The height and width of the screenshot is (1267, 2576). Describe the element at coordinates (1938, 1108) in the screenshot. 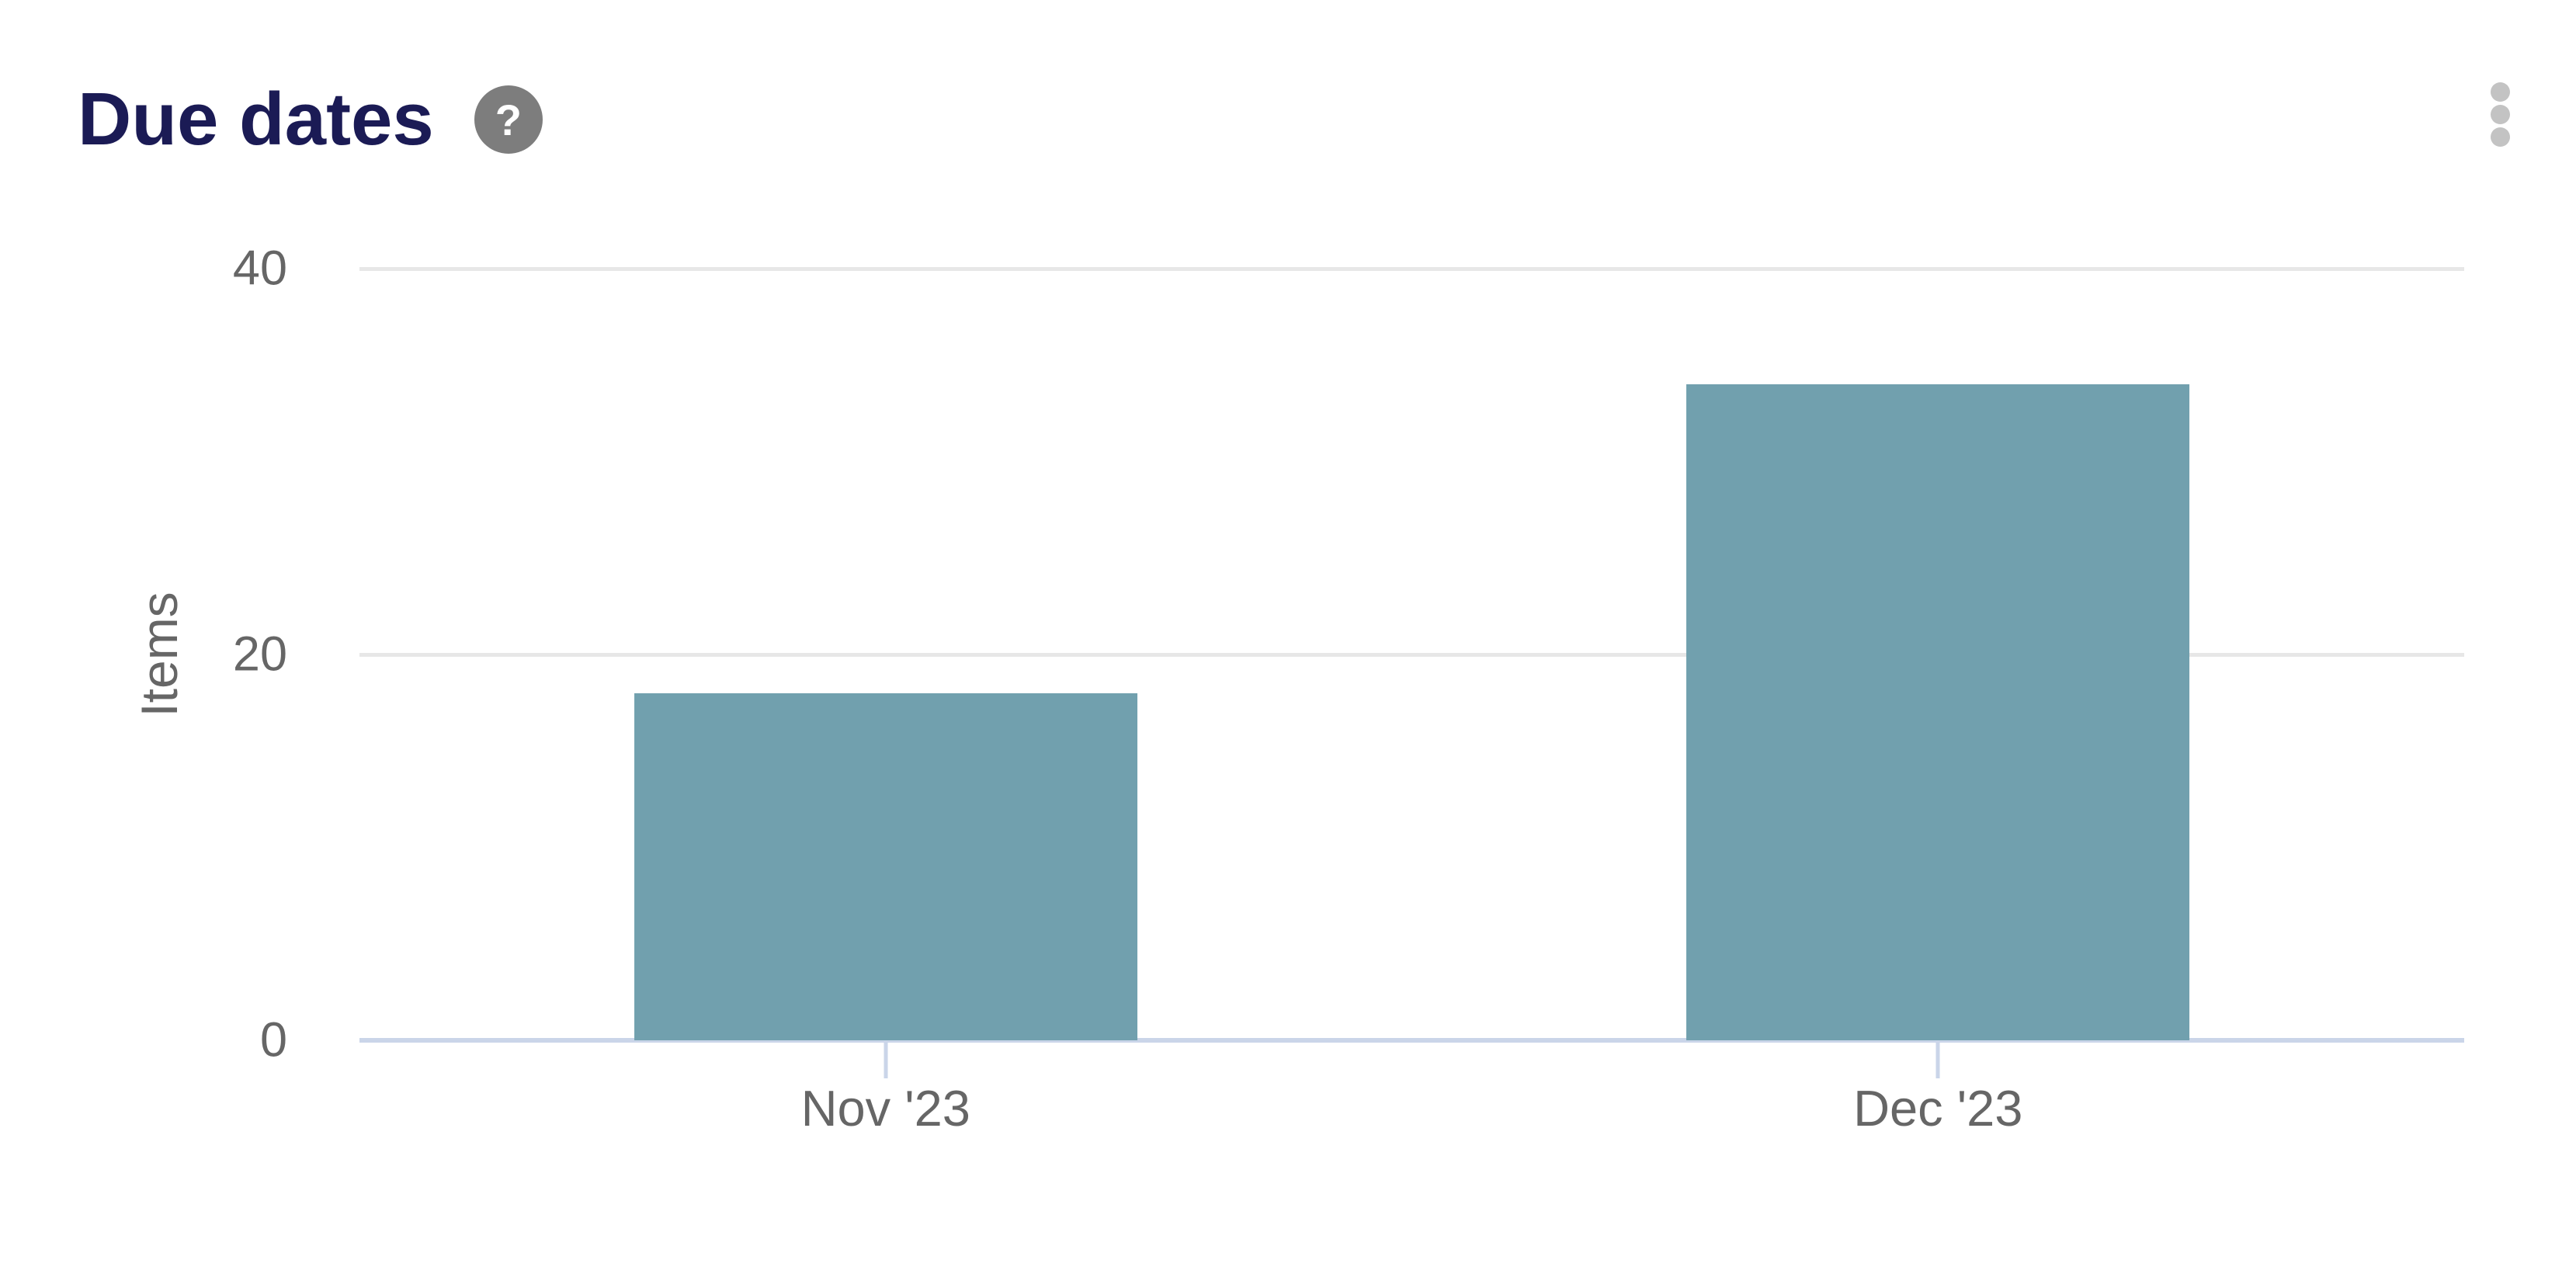

I see `x-tick-label: Dec '23` at that location.